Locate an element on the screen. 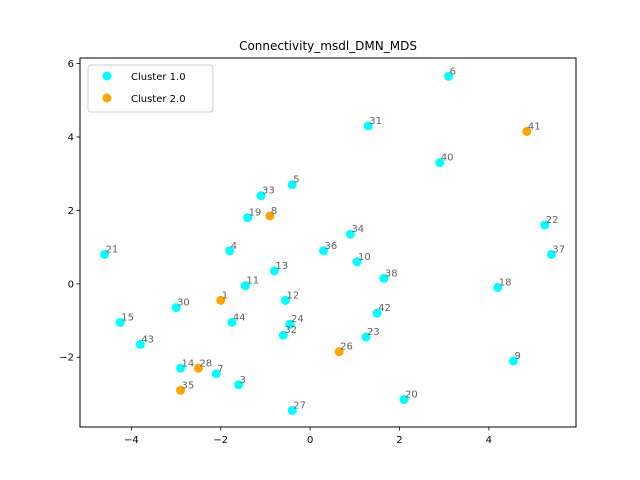 Image resolution: width=640 pixels, height=480 pixels. legend: Cluster 1.0 Cluster 2.0 is located at coordinates (150, 88).